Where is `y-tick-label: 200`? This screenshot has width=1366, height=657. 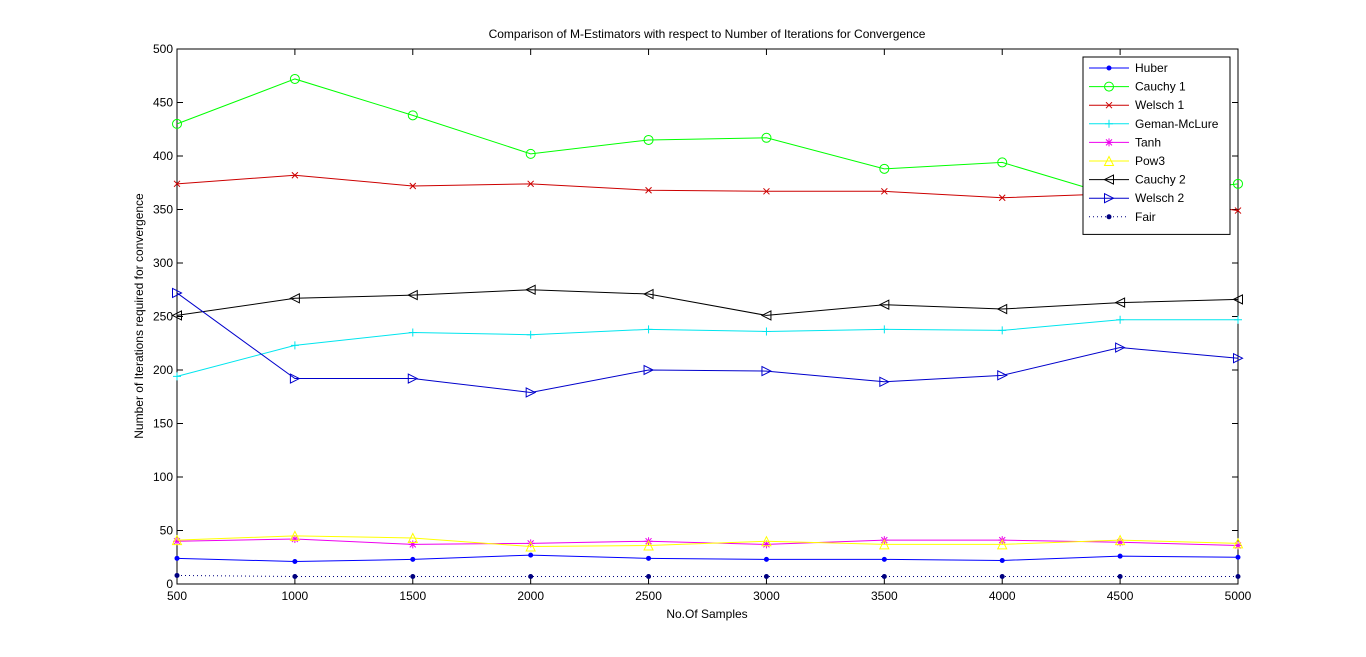
y-tick-label: 200 is located at coordinates (163, 370).